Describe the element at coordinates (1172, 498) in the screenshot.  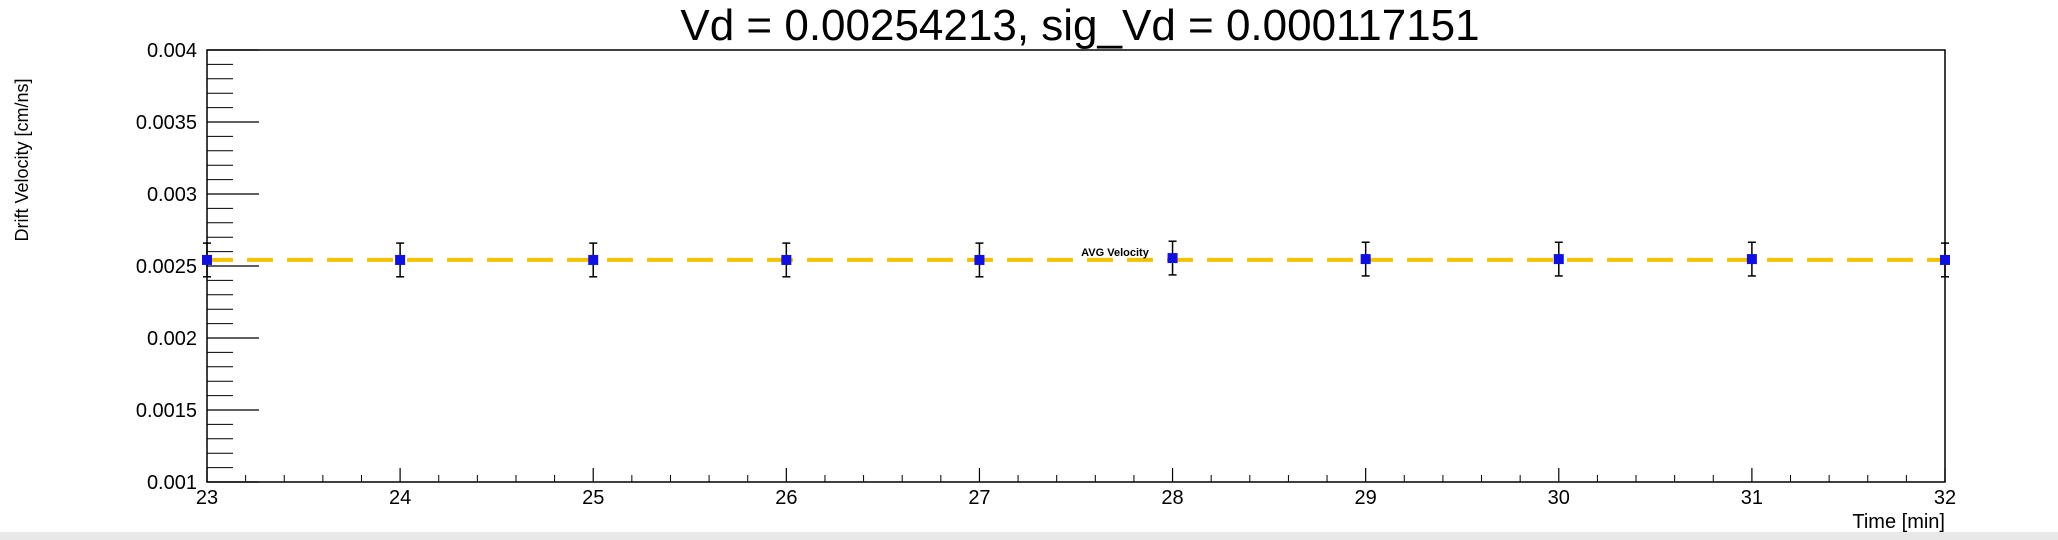
I see `x-tick-label: 28` at that location.